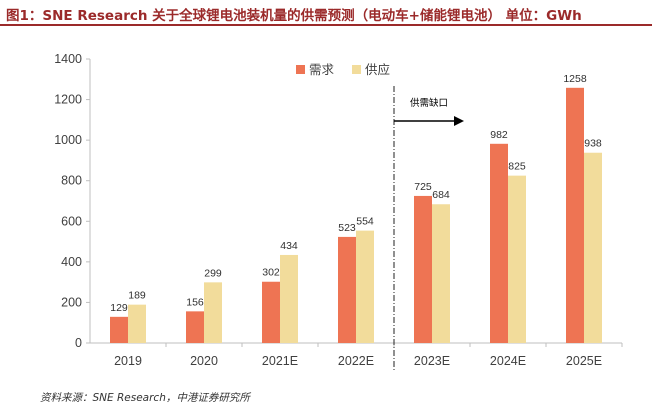  I want to click on gap-annotation: 供需缺口, so click(429, 103).